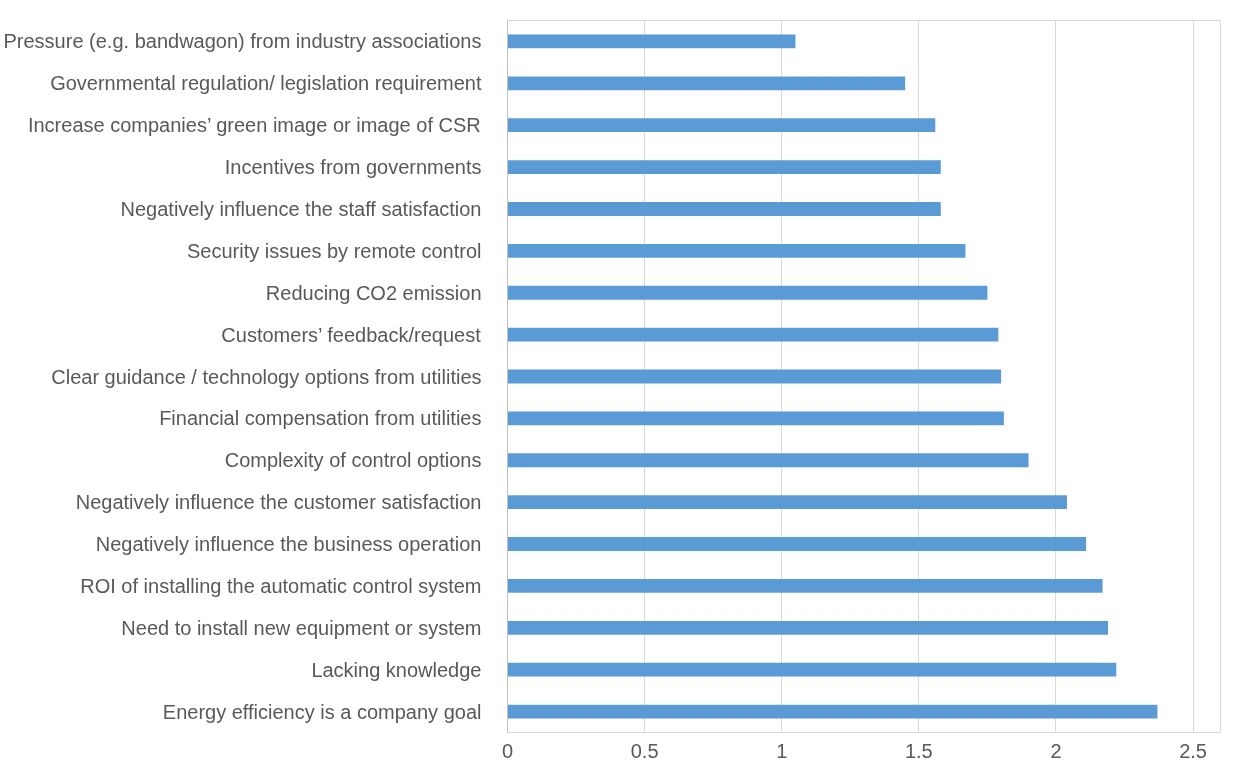 This screenshot has height=765, width=1251. I want to click on y-tick-label: Complexity of control options, so click(353, 460).